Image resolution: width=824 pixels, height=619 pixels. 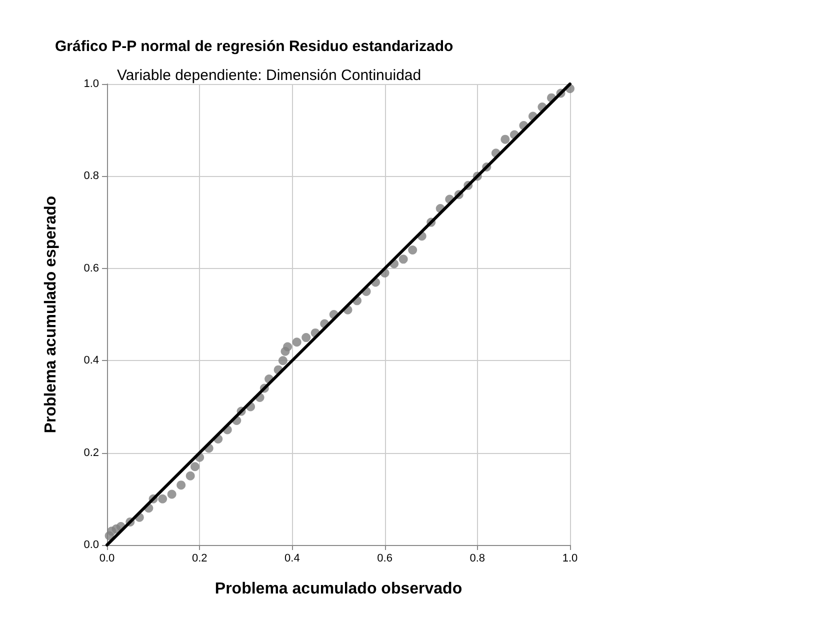 What do you see at coordinates (51, 315) in the screenshot?
I see `y-axis-title: Problema acumulado esperado` at bounding box center [51, 315].